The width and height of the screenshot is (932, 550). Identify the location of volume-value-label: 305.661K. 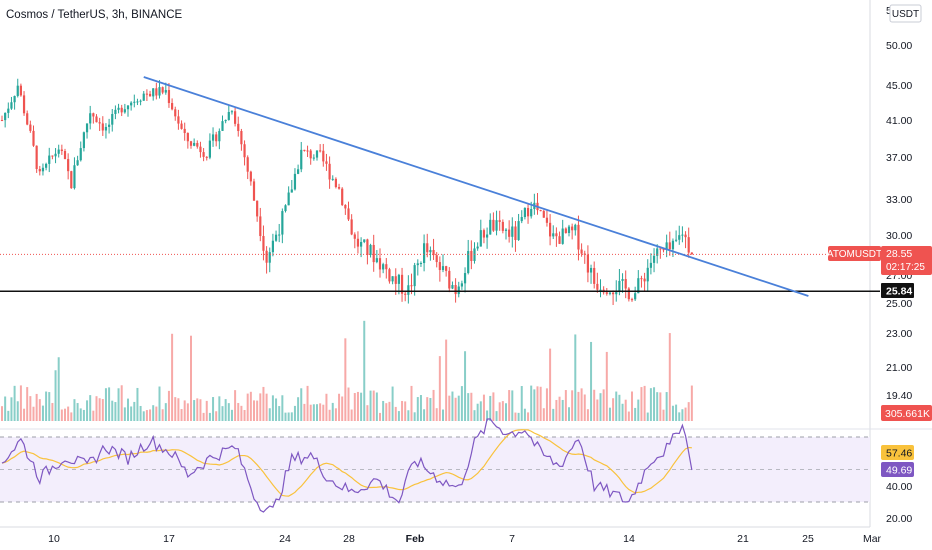
(906, 413).